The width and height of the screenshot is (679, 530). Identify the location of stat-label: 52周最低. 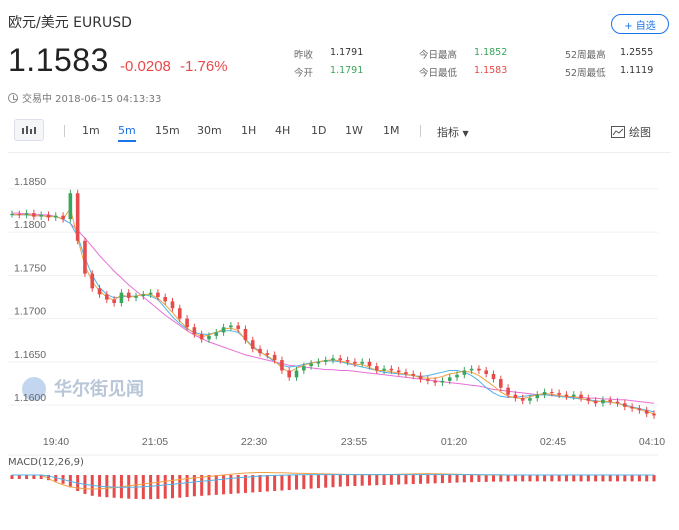
(585, 73).